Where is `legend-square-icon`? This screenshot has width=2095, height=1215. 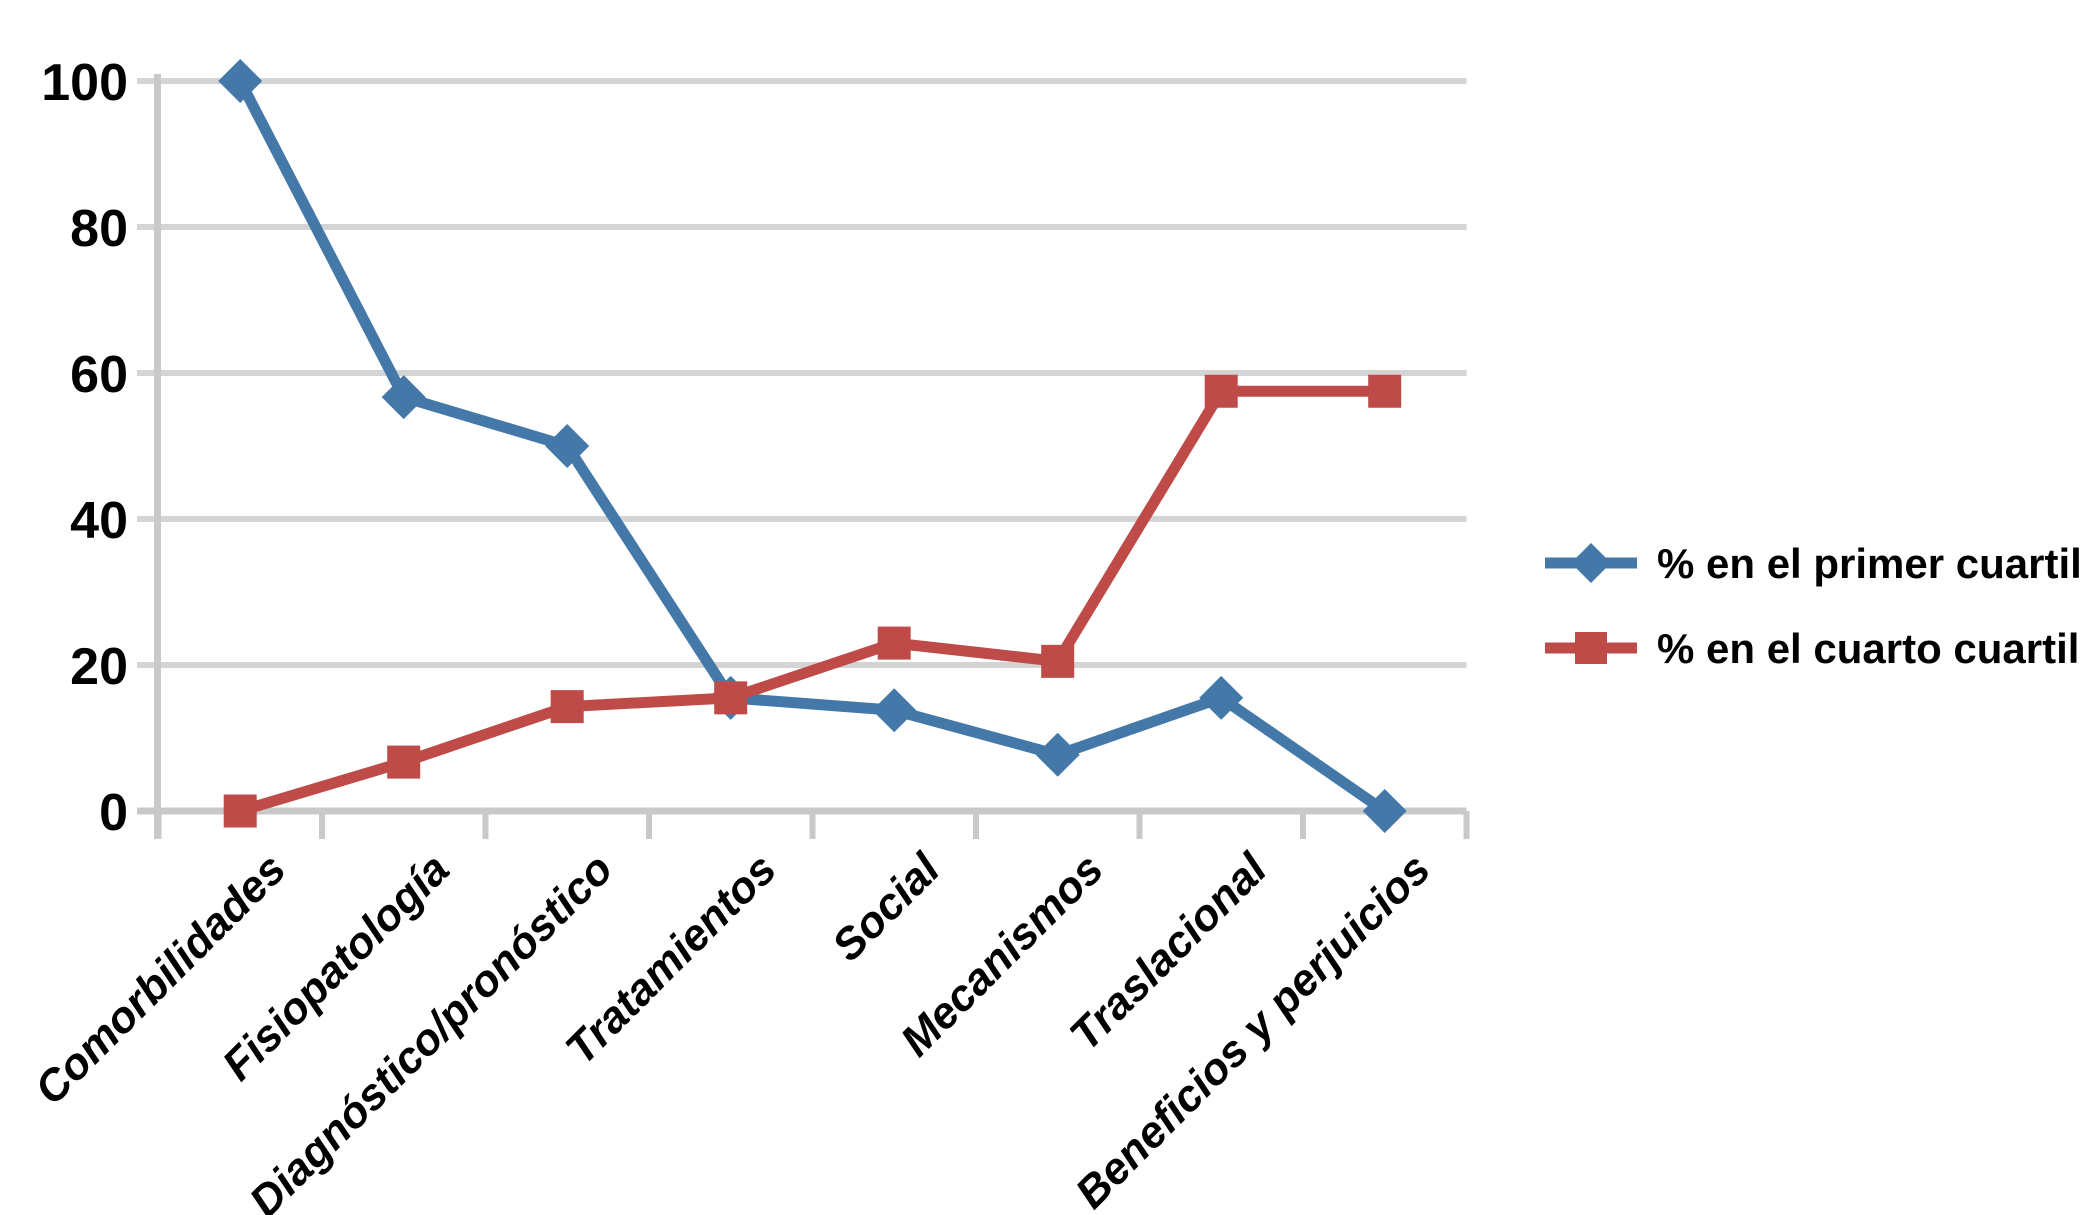
legend-square-icon is located at coordinates (1591, 648).